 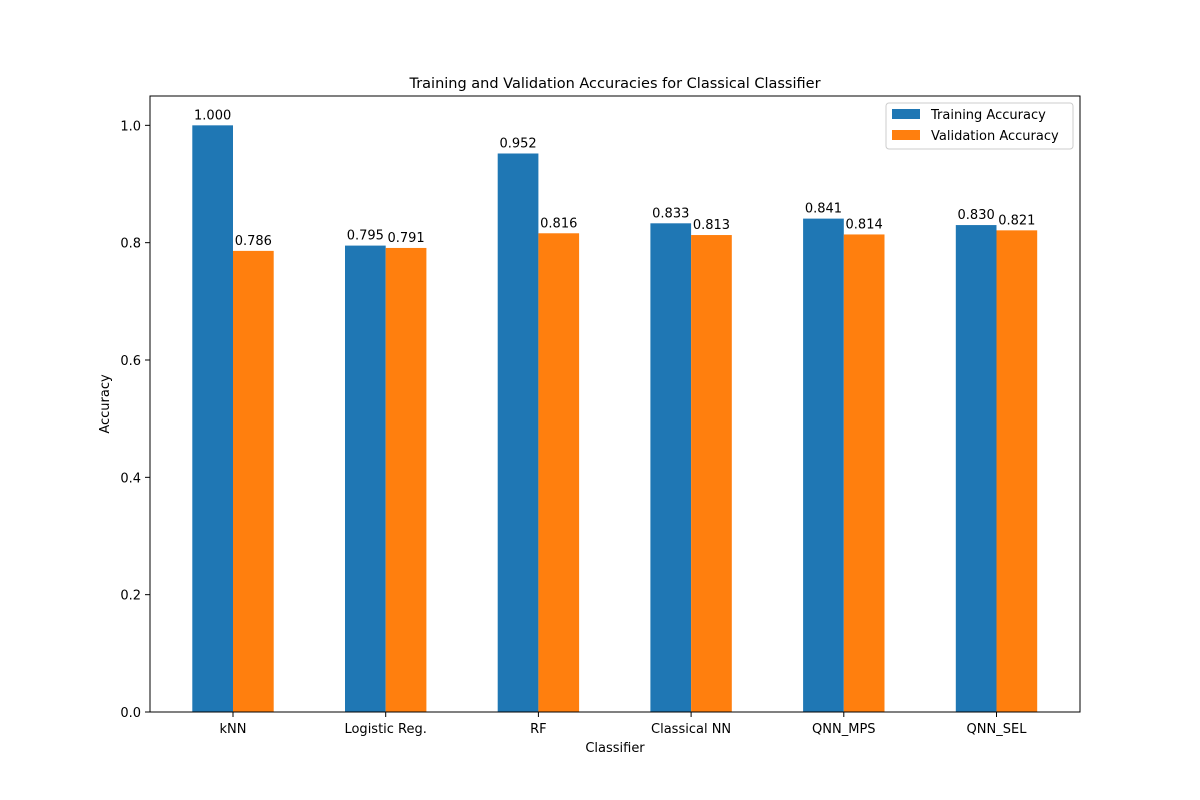 I want to click on x-tick-label: QNN_MPS, so click(x=844, y=729).